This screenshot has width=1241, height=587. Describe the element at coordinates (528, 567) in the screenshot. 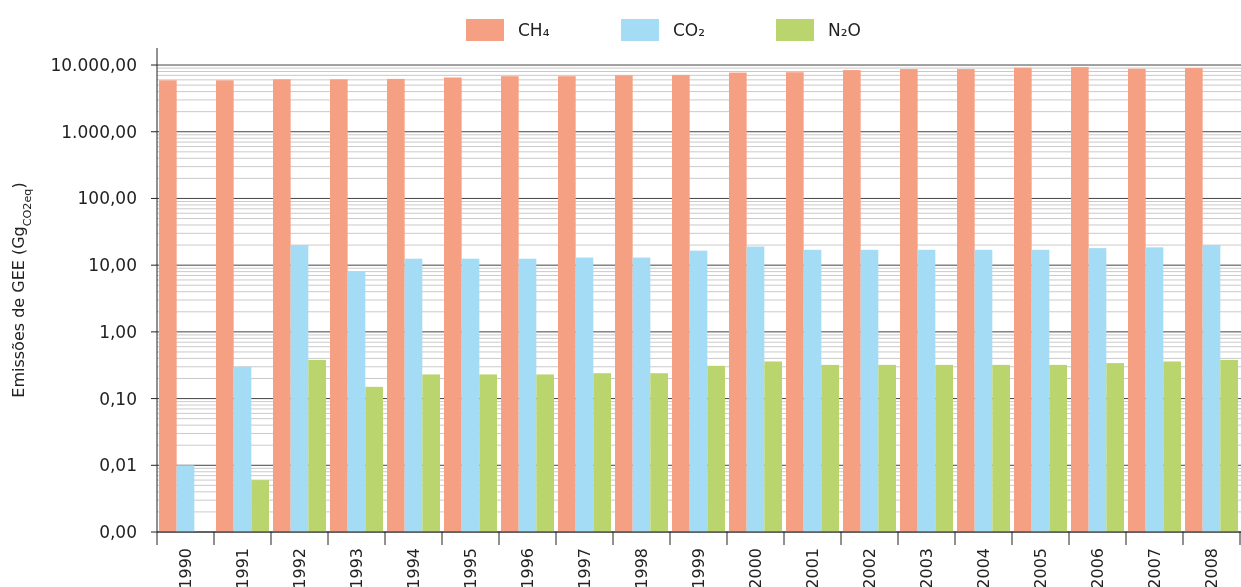

I see `x-tick-label: 1996` at that location.